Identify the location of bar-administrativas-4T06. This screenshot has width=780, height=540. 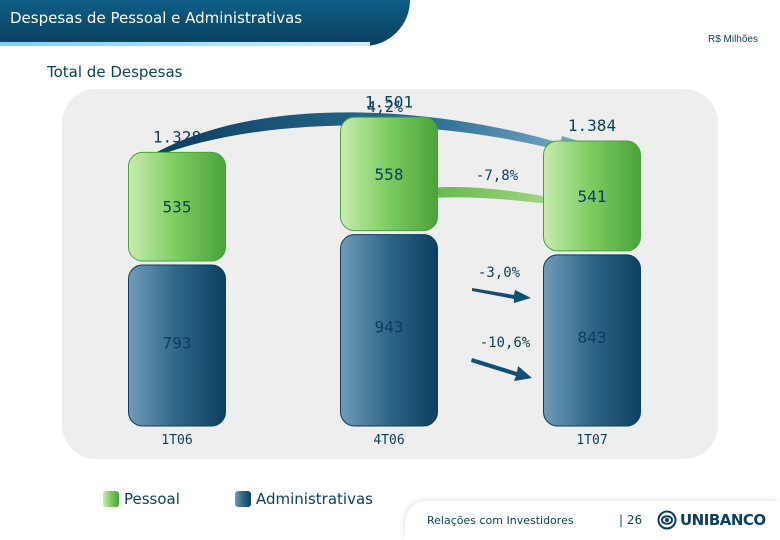
(389, 330).